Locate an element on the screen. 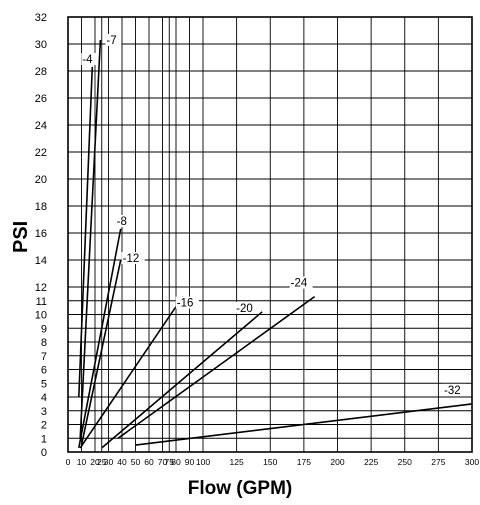 The height and width of the screenshot is (505, 480). x-tick-label: 20 is located at coordinates (95, 462).